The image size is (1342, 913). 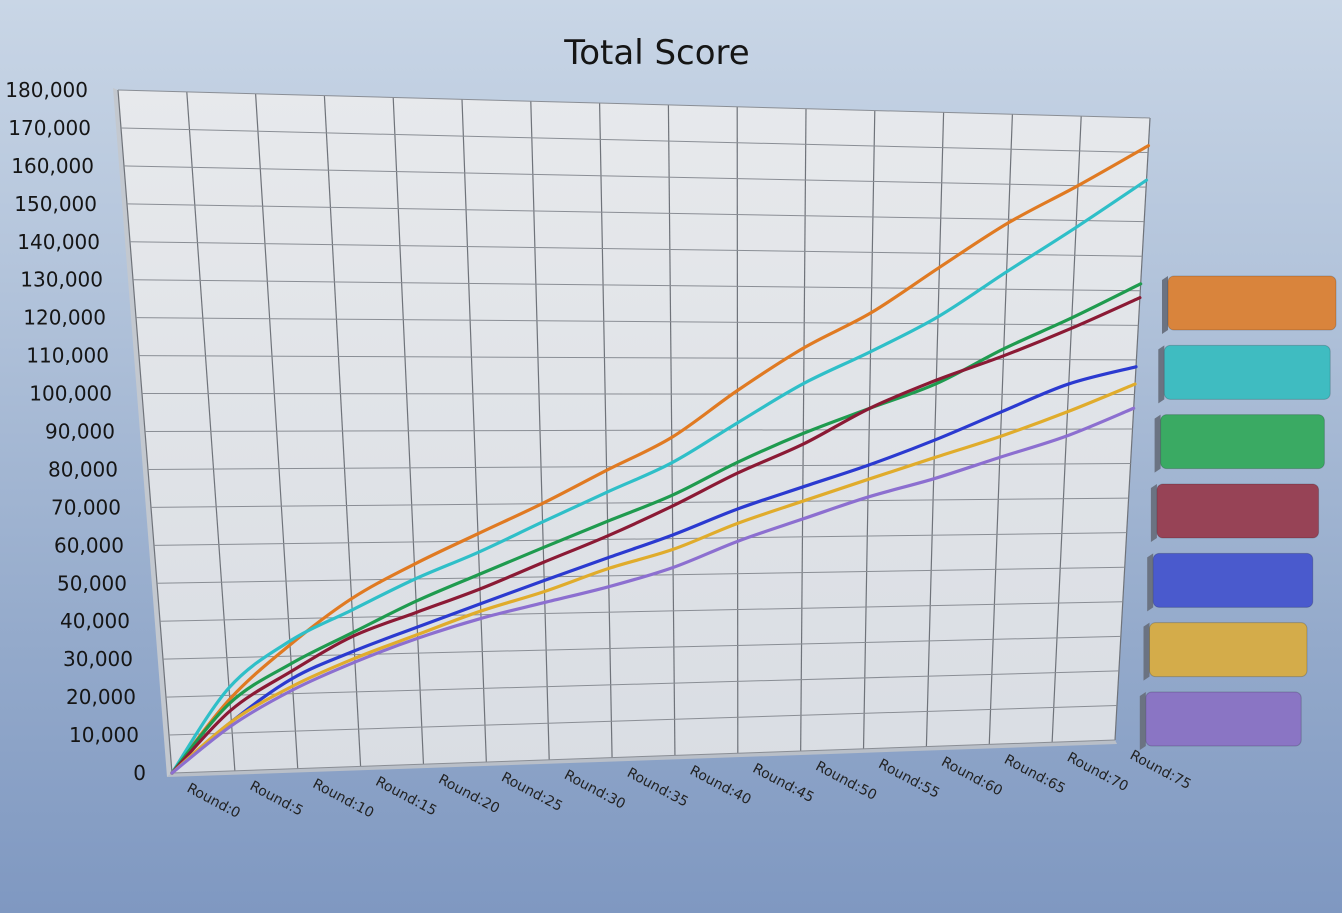 What do you see at coordinates (46, 90) in the screenshot?
I see `y-tick-label: 180,000` at bounding box center [46, 90].